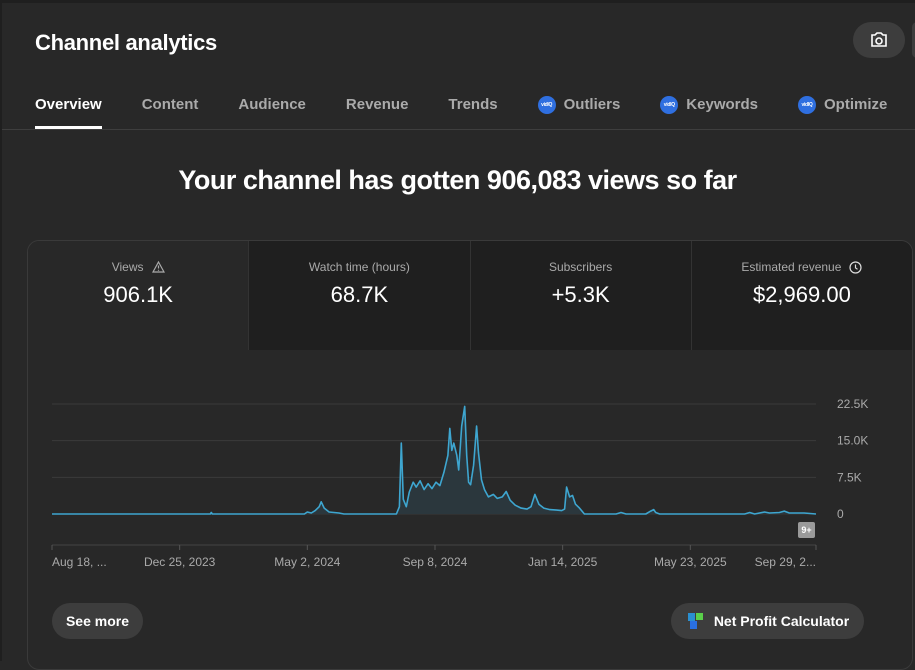  What do you see at coordinates (722, 104) in the screenshot?
I see `tab-label: Keywords` at bounding box center [722, 104].